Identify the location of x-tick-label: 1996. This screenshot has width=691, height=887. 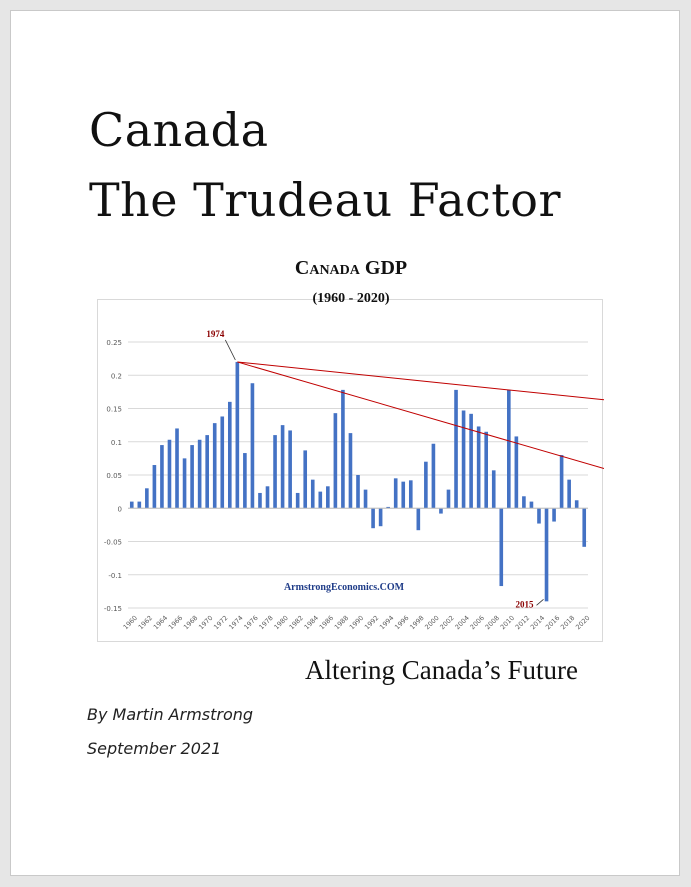
(401, 622).